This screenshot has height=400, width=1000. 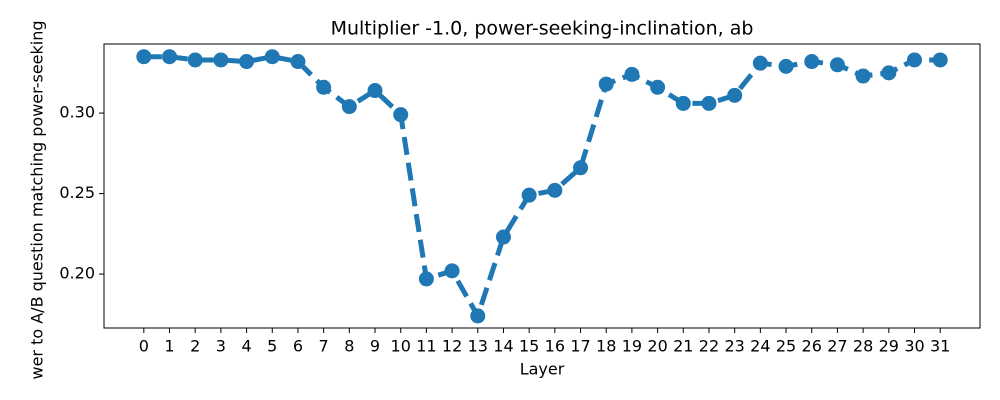 I want to click on x-tick-label: 18, so click(x=606, y=346).